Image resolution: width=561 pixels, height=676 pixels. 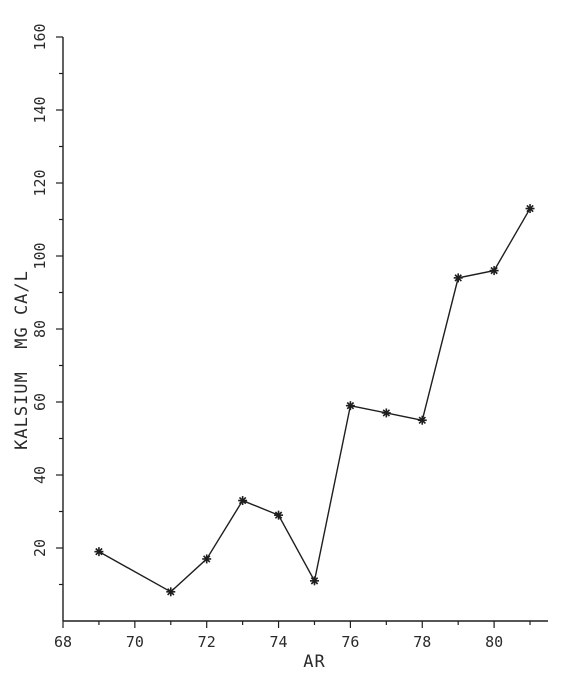 What do you see at coordinates (40, 548) in the screenshot?
I see `y-tick-label: 20` at bounding box center [40, 548].